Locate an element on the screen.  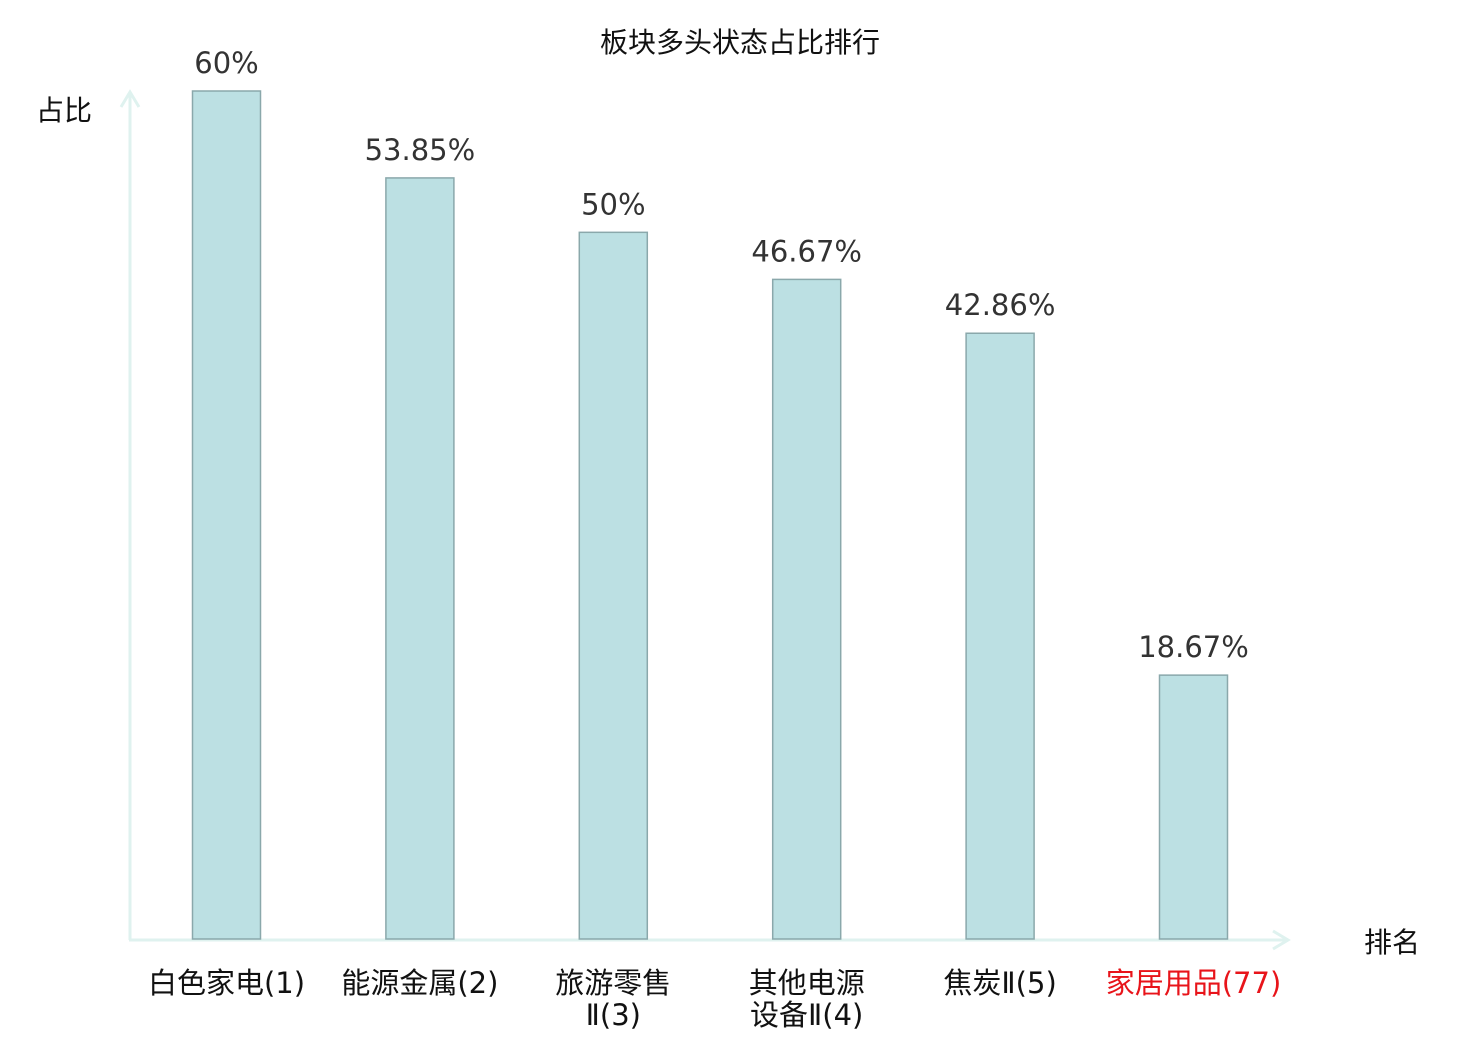
chart-title: 板块多头状态占比排行 is located at coordinates (740, 42).